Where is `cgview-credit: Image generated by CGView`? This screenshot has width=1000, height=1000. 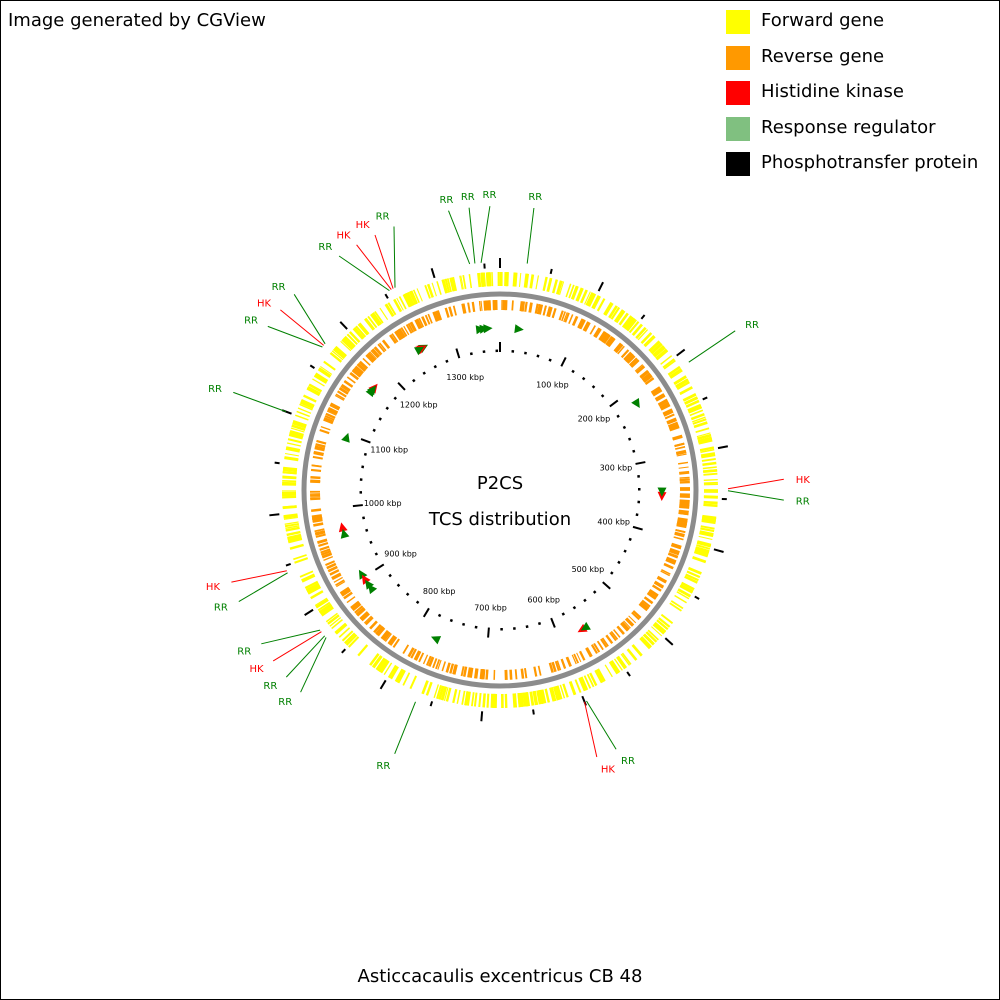 cgview-credit: Image generated by CGView is located at coordinates (137, 20).